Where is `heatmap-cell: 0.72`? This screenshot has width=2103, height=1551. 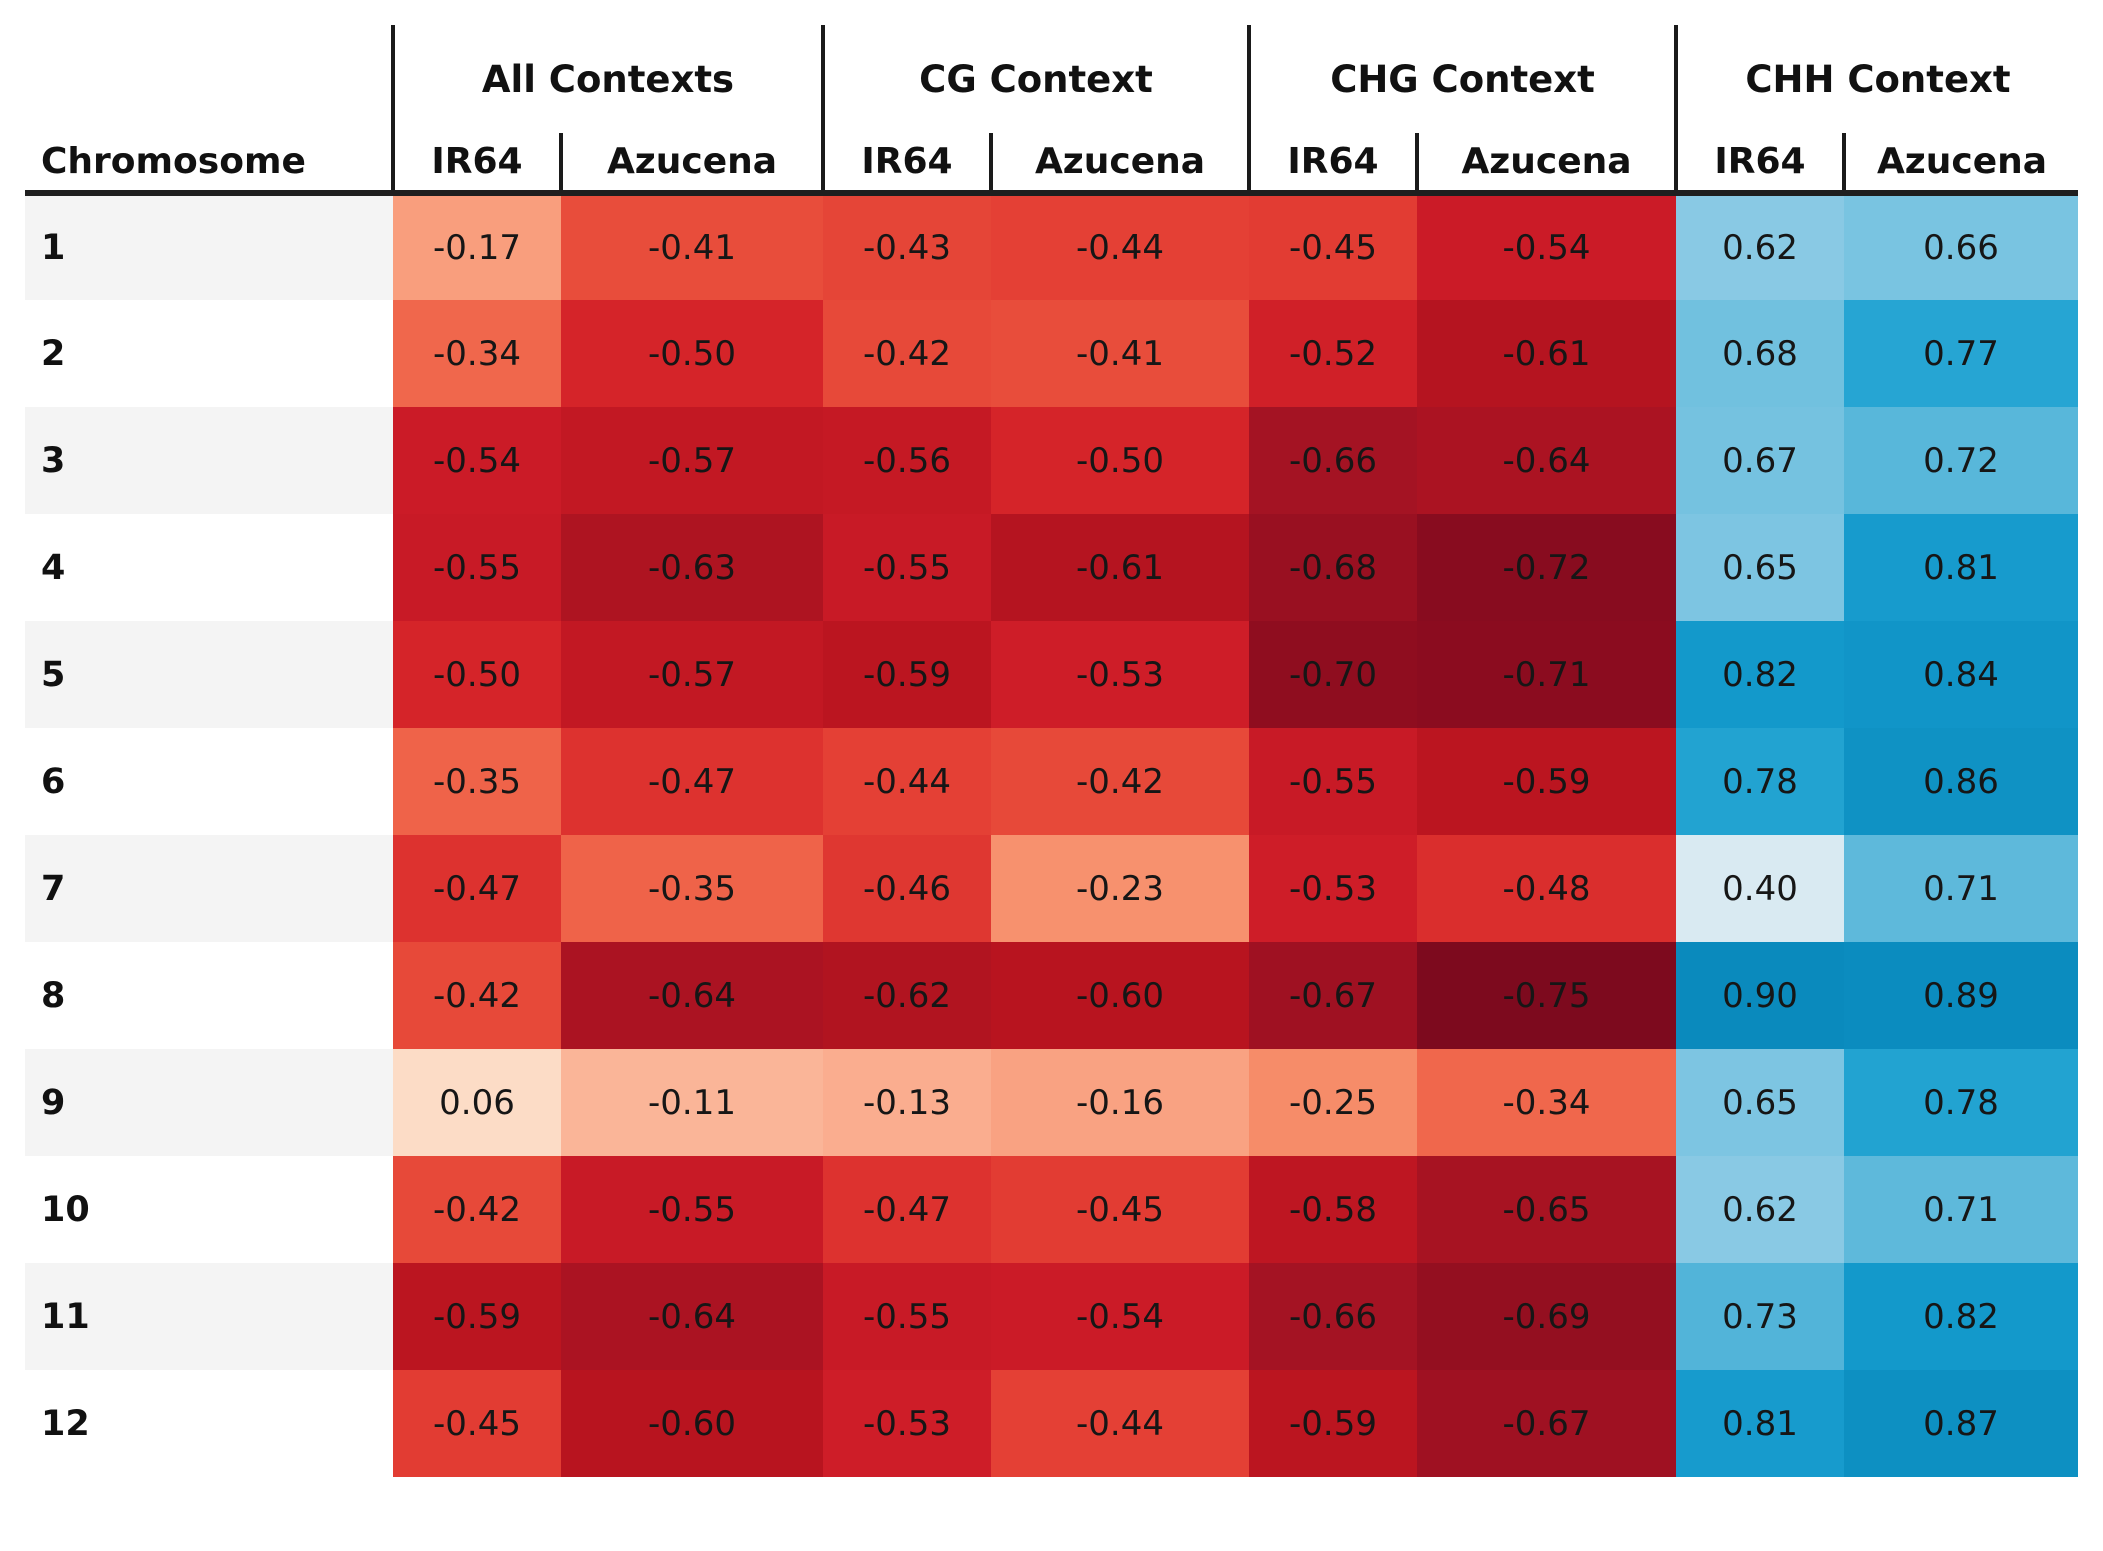 heatmap-cell: 0.72 is located at coordinates (1961, 460).